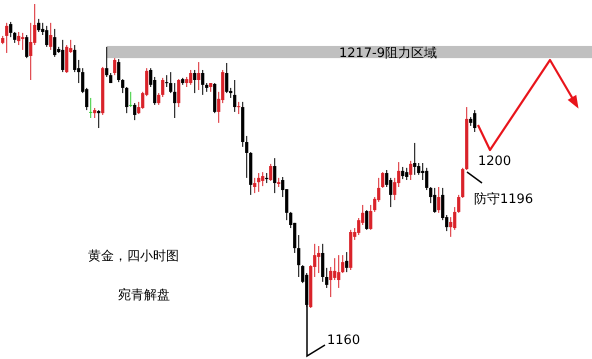  I want to click on band-label: 1217-9阻力区域, so click(388, 54).